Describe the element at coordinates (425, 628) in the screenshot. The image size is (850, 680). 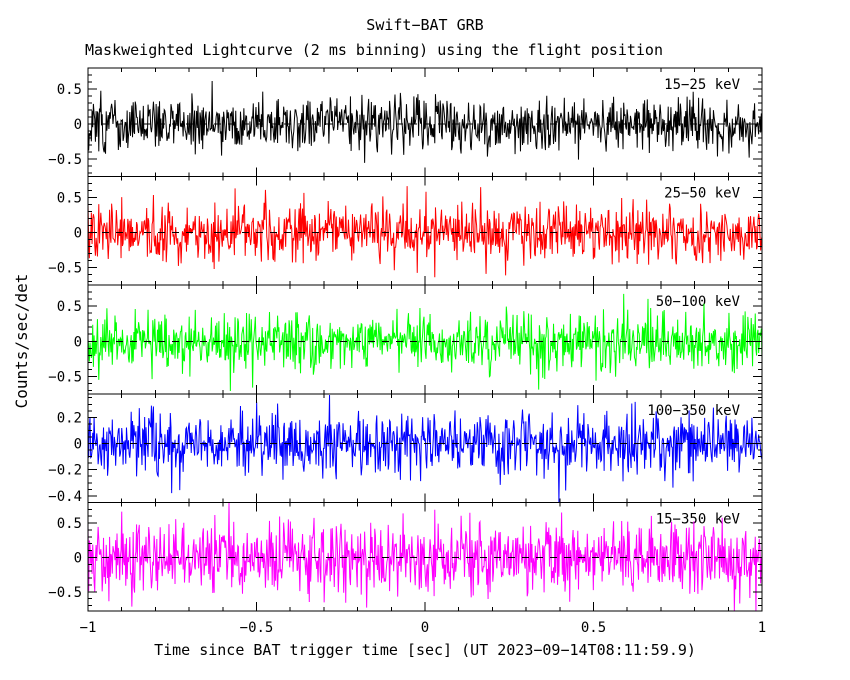
I see `x-tick-label: 0` at that location.